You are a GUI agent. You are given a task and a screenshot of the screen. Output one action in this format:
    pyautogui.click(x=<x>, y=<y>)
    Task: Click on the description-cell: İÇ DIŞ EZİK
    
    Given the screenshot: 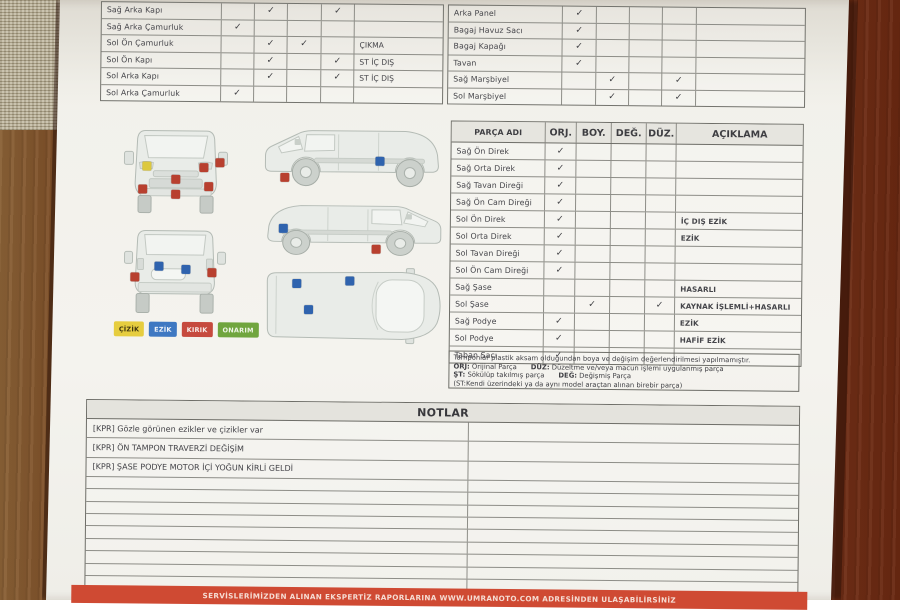 What is the action you would take?
    pyautogui.click(x=704, y=221)
    